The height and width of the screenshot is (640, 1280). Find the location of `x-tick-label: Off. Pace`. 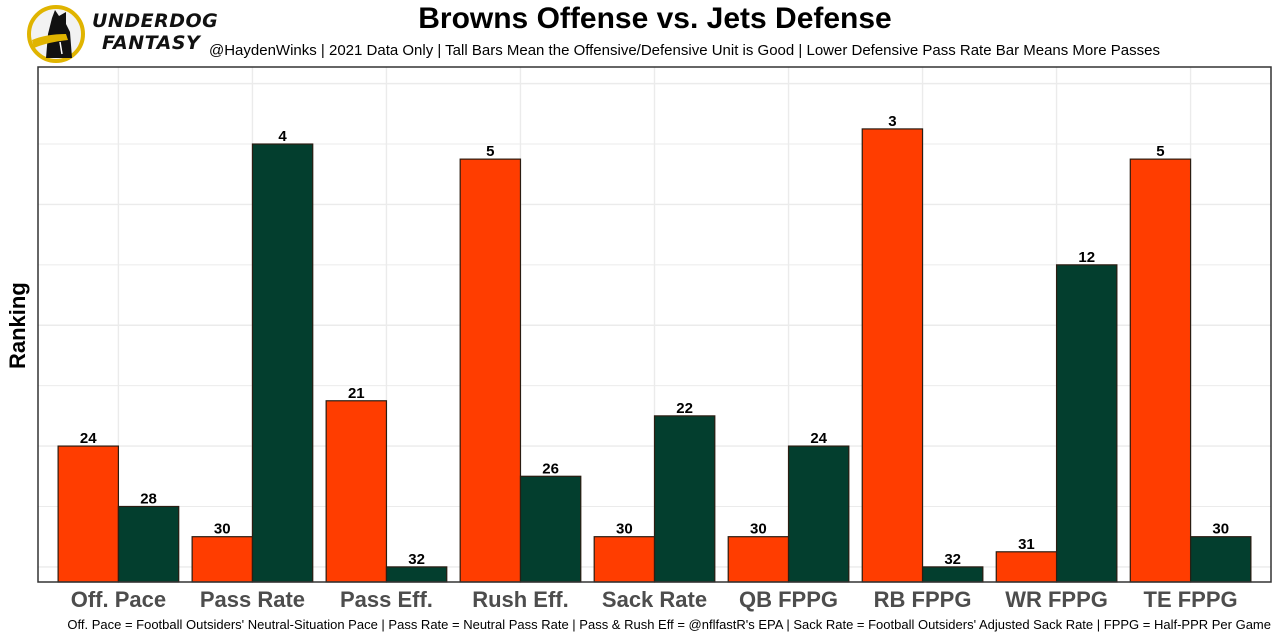

x-tick-label: Off. Pace is located at coordinates (118, 599).